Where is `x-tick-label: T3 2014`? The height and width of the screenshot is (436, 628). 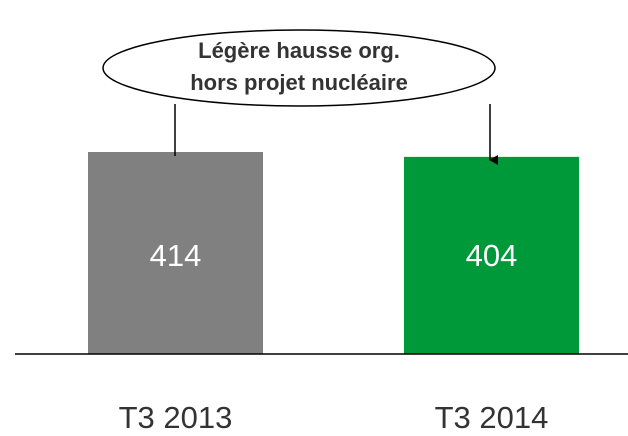 x-tick-label: T3 2014 is located at coordinates (492, 417).